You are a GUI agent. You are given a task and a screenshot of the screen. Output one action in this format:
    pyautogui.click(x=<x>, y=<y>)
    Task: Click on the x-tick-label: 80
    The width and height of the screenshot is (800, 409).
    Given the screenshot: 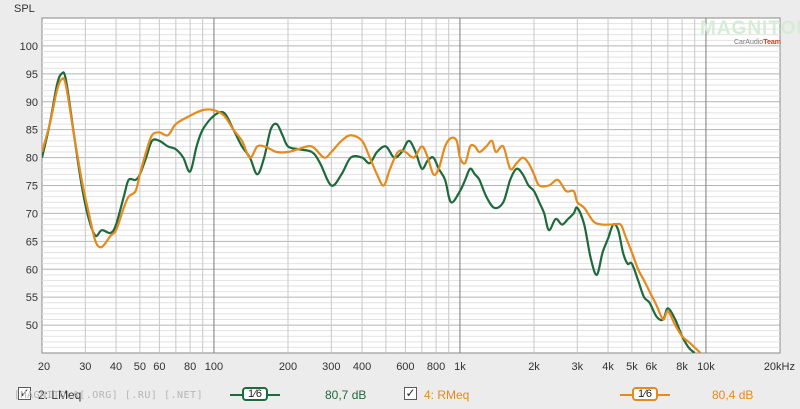 What is the action you would take?
    pyautogui.click(x=190, y=367)
    